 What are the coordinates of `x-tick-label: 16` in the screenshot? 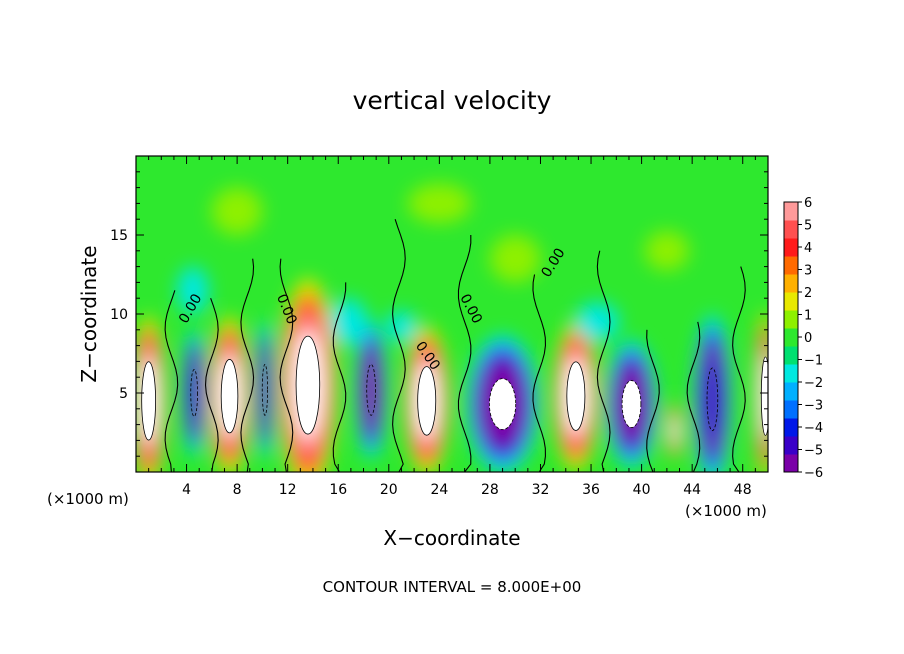 It's located at (338, 490).